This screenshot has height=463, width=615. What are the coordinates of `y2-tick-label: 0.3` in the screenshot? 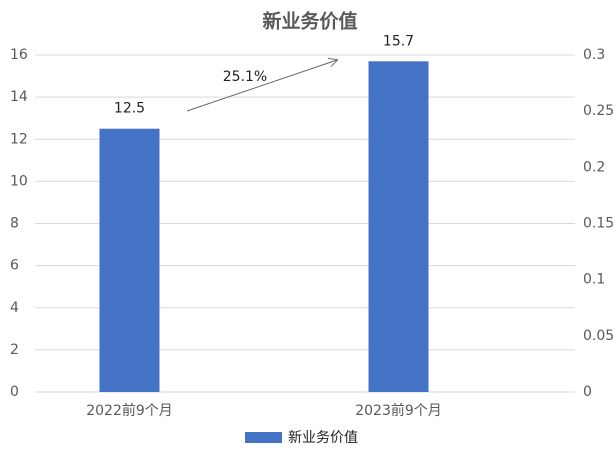 It's located at (594, 55).